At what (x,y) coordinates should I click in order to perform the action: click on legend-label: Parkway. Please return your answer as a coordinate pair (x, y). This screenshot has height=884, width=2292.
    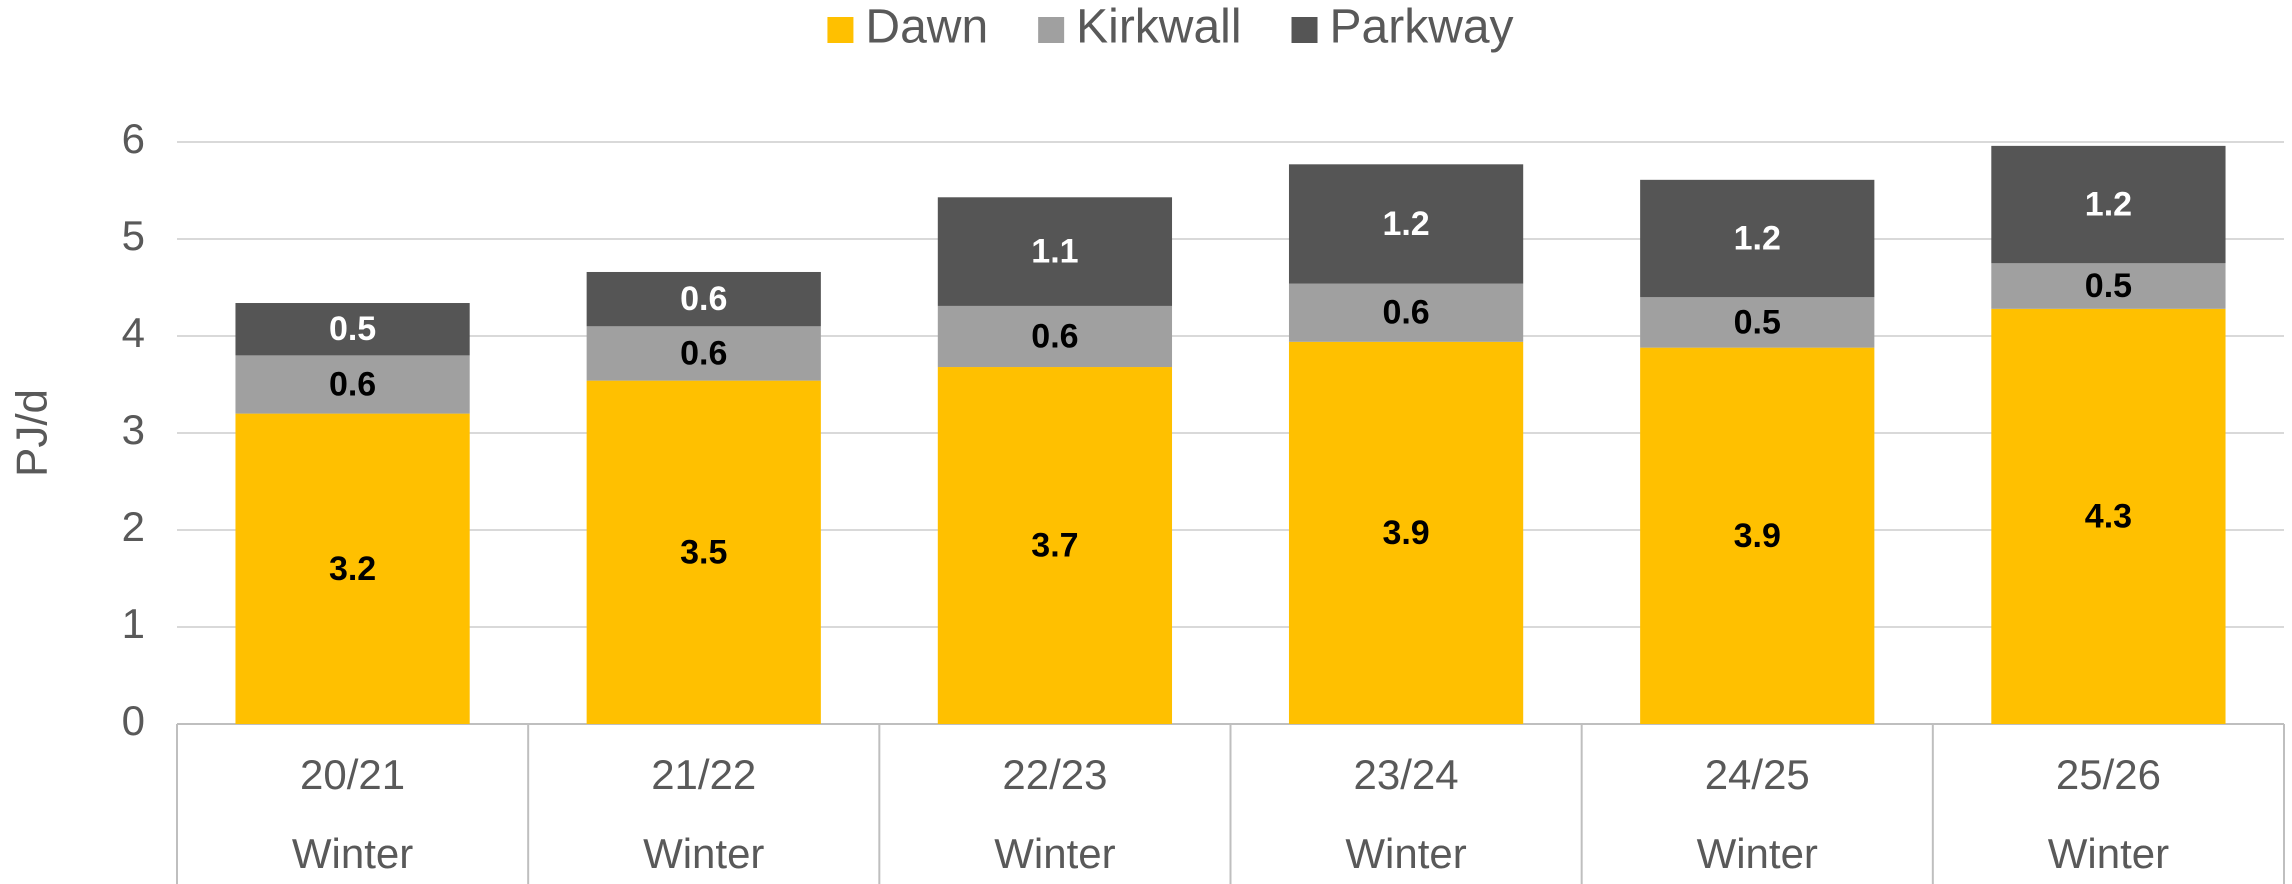
    Looking at the image, I should click on (1422, 27).